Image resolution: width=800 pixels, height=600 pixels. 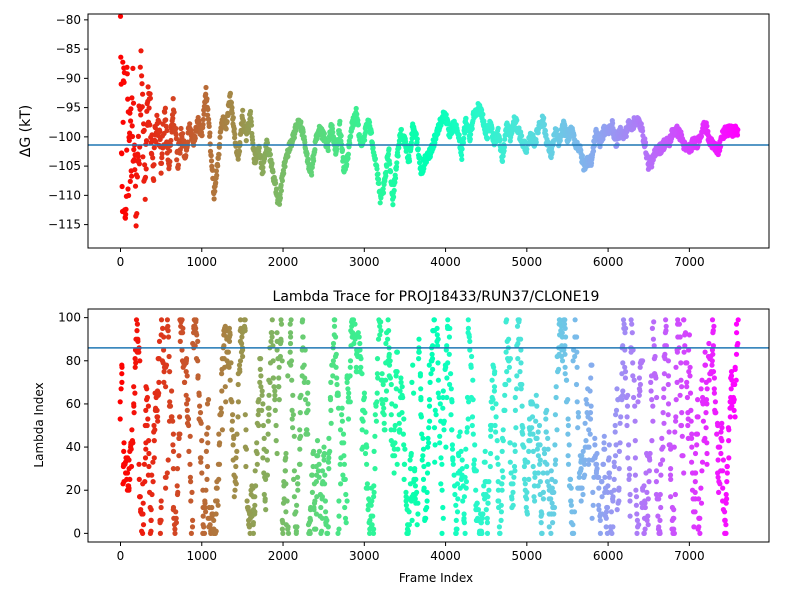 What do you see at coordinates (64, 166) in the screenshot?
I see `y-tick-label: −105` at bounding box center [64, 166].